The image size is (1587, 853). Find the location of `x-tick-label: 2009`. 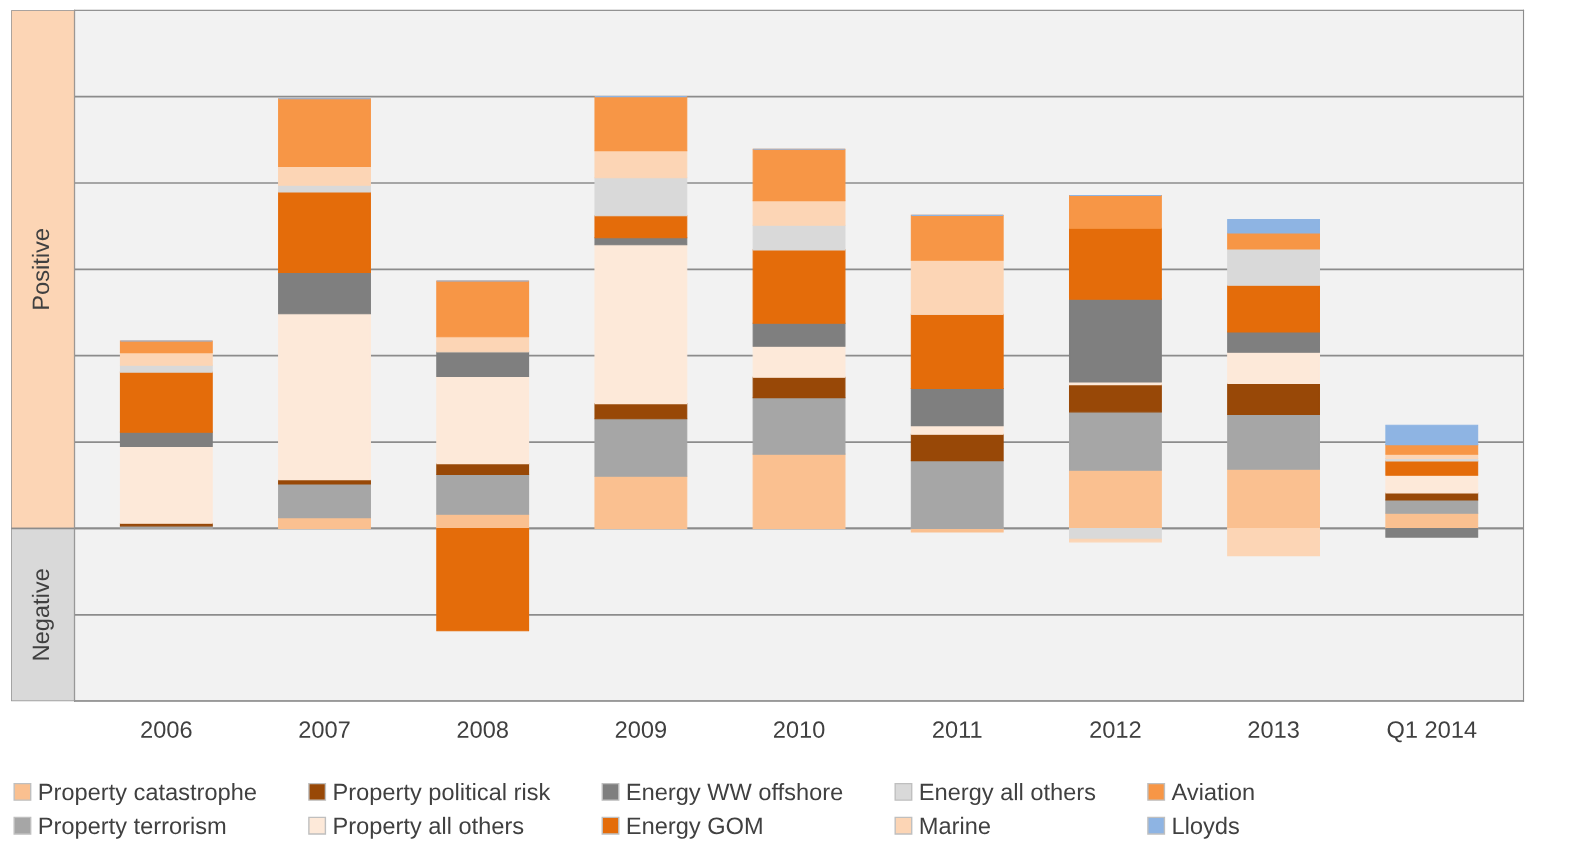

x-tick-label: 2009 is located at coordinates (641, 729).